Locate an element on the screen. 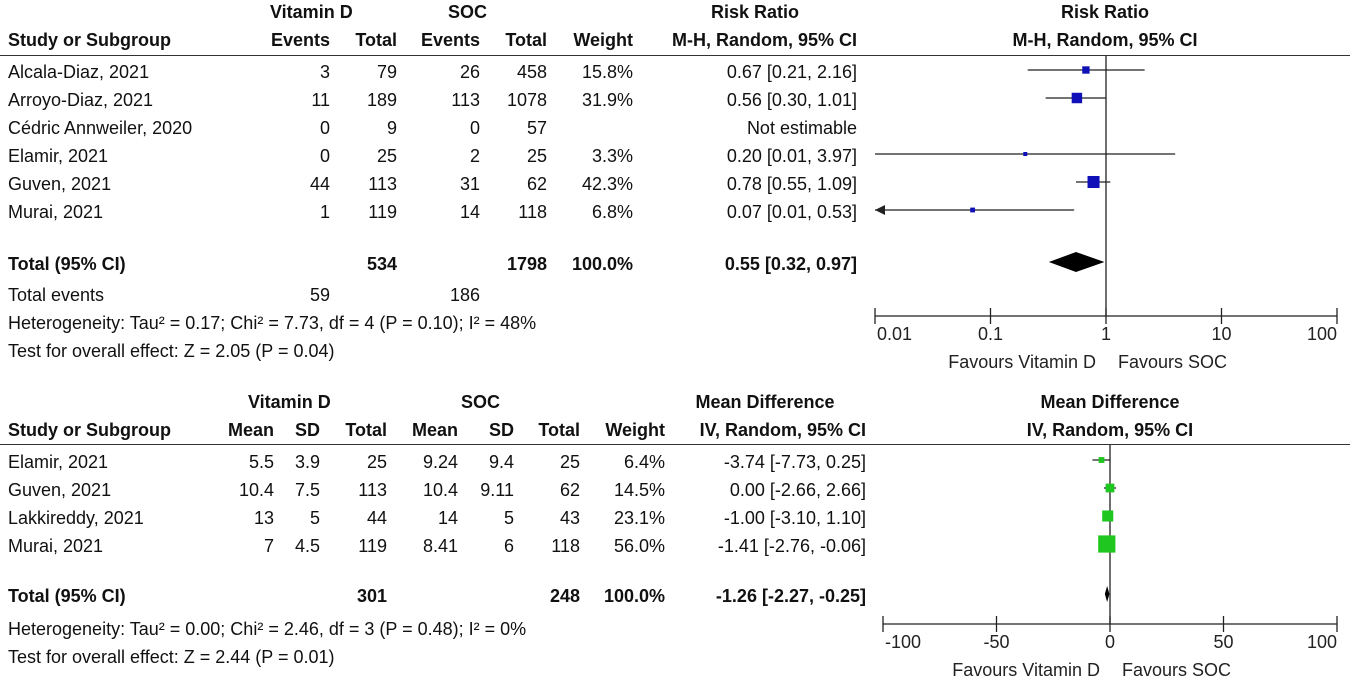 The height and width of the screenshot is (693, 1350). total1-cell: 534 is located at coordinates (381, 264).